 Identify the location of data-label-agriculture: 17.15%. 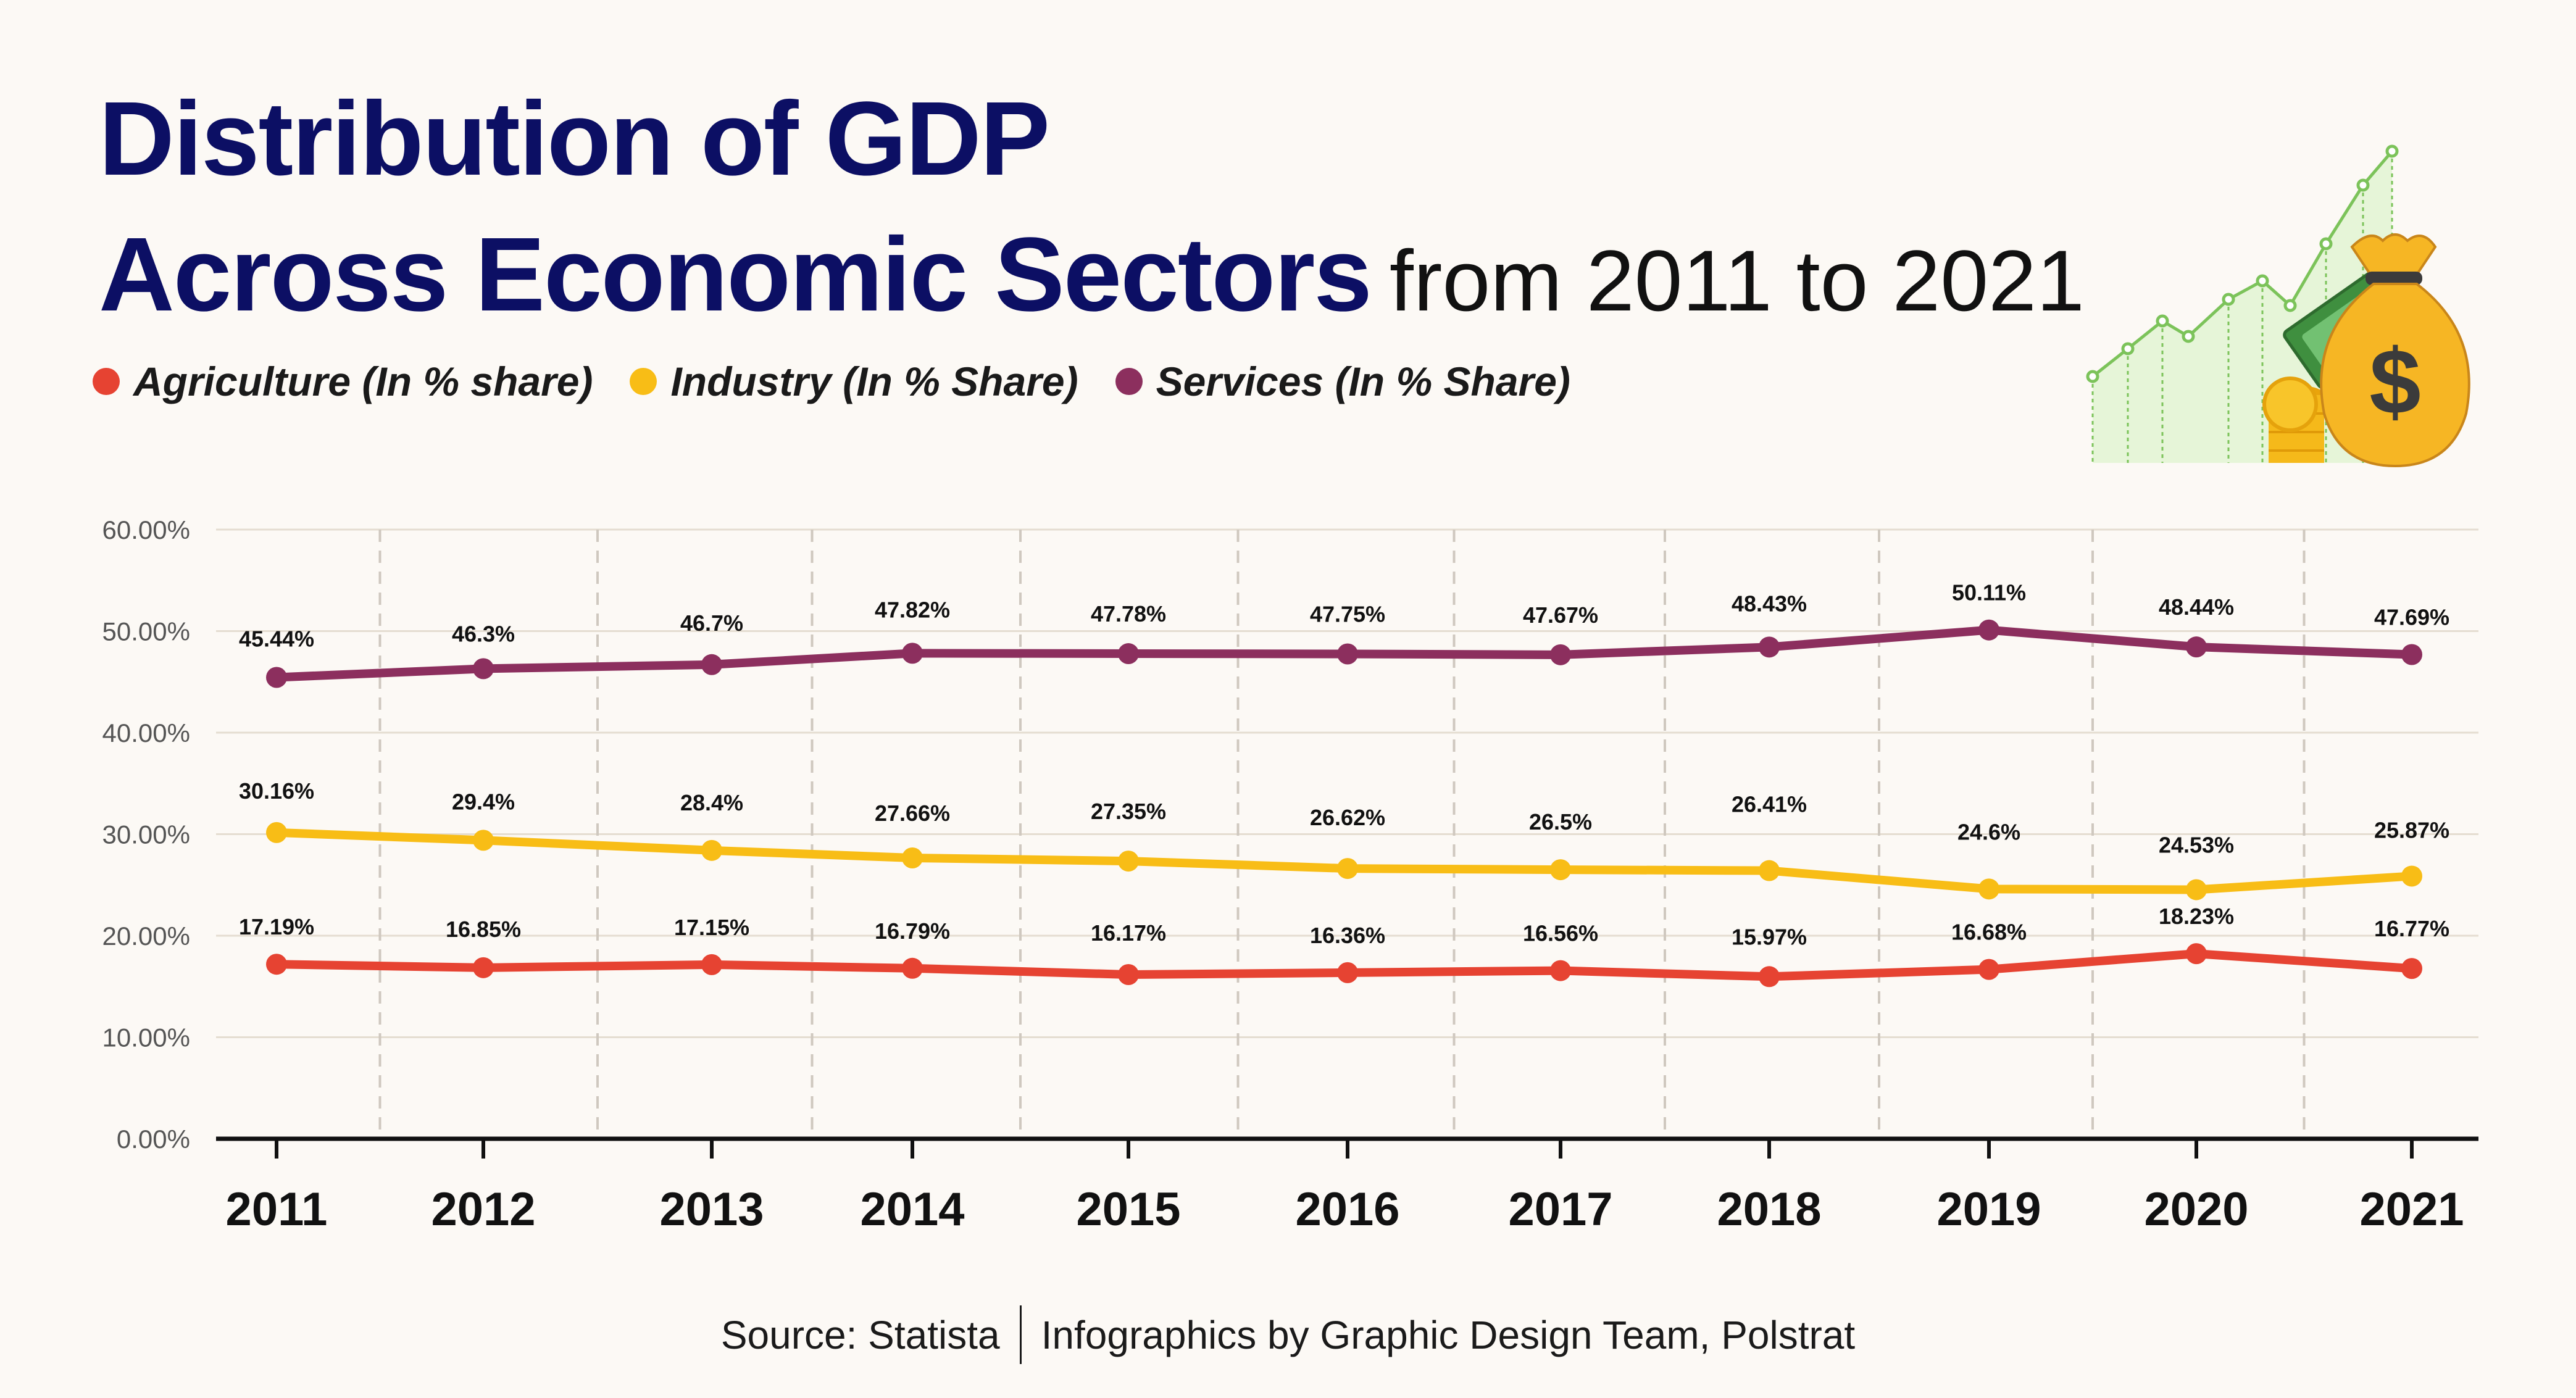
(711, 927).